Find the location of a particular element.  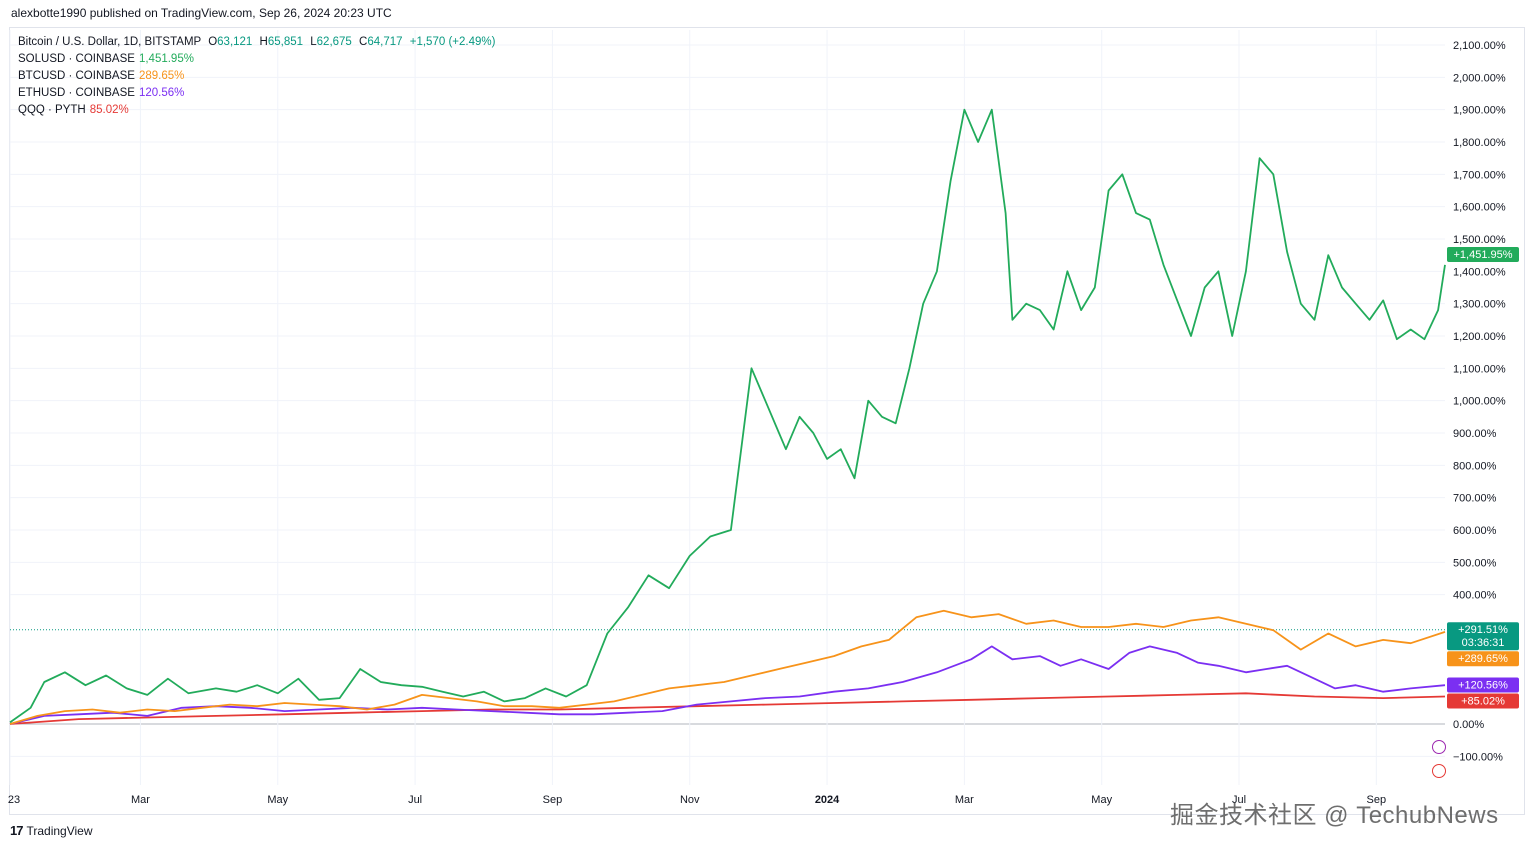

legend-high: 65,851 is located at coordinates (285, 42).